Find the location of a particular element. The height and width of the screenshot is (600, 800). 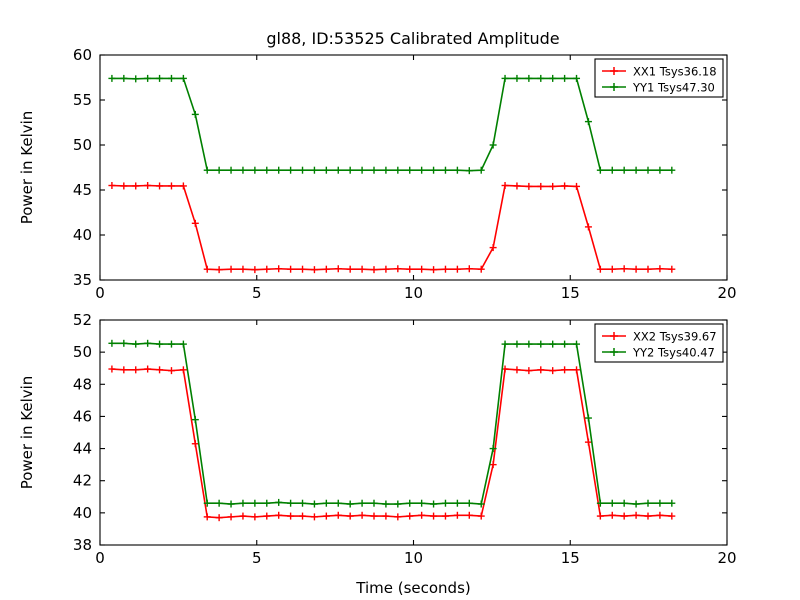

y-tick-label: 44 is located at coordinates (82, 449).